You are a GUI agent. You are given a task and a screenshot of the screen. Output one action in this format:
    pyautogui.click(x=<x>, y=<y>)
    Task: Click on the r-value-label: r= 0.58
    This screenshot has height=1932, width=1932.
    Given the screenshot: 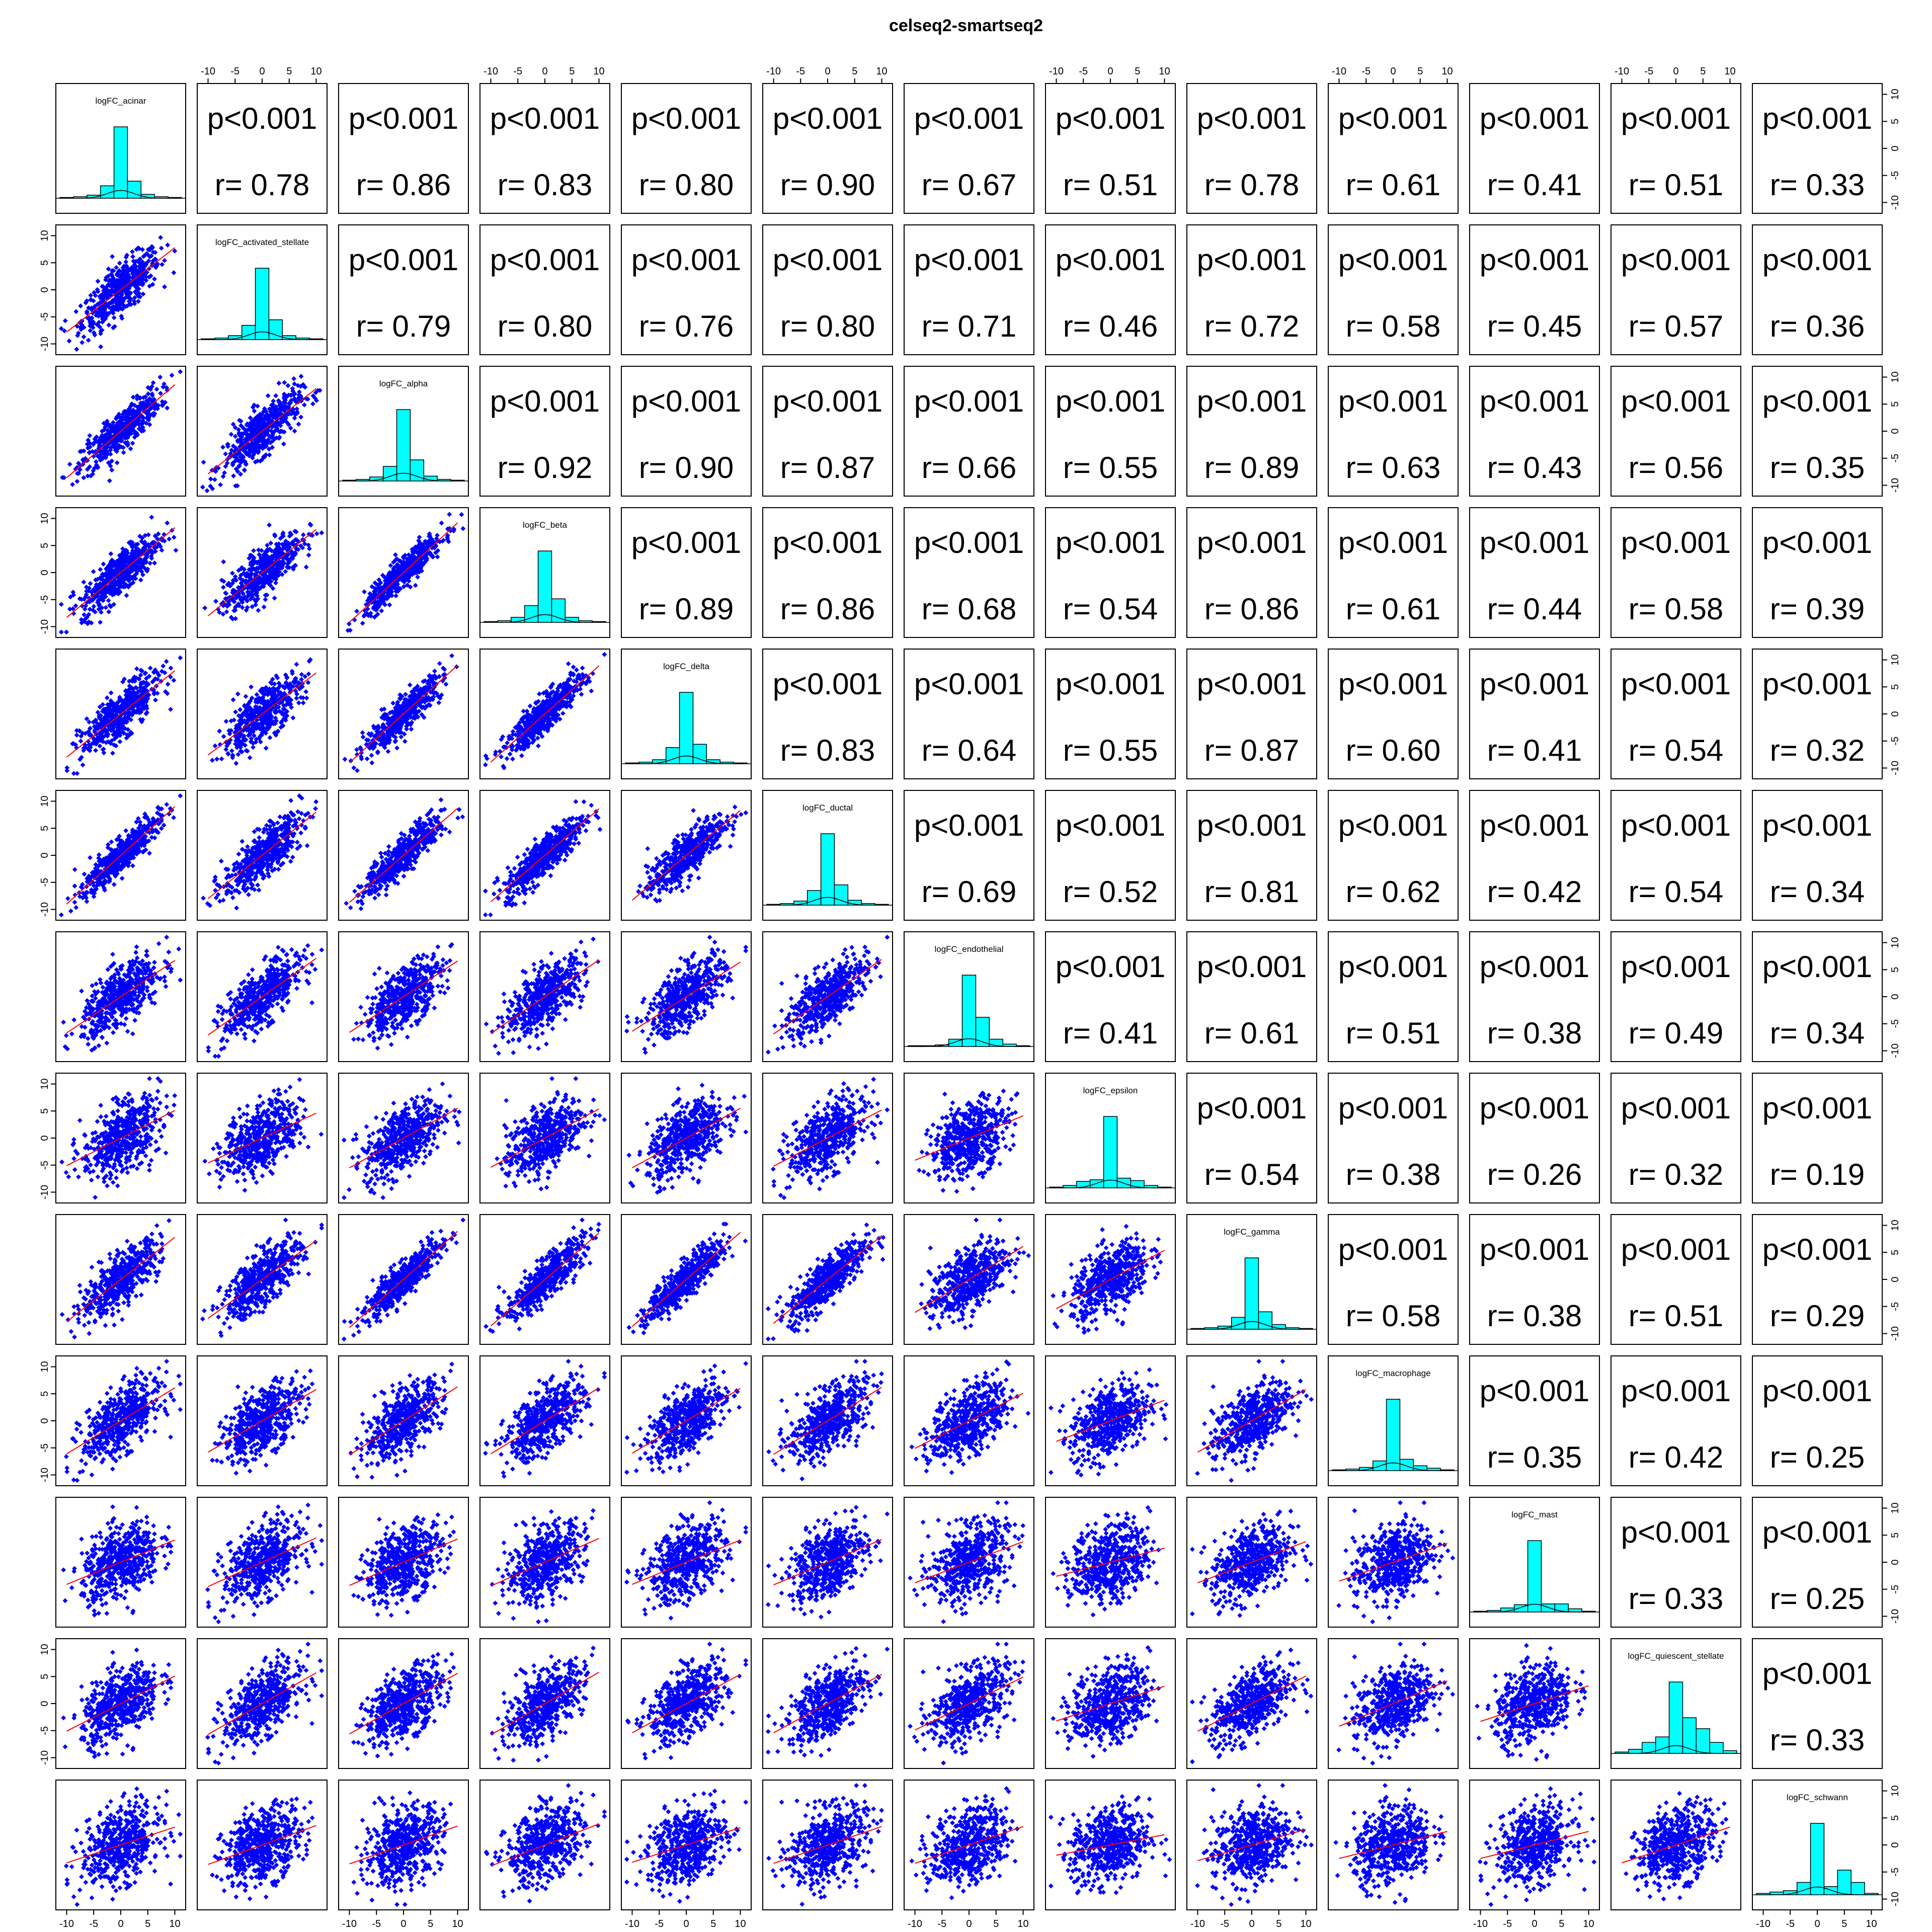 What is the action you would take?
    pyautogui.click(x=1676, y=609)
    